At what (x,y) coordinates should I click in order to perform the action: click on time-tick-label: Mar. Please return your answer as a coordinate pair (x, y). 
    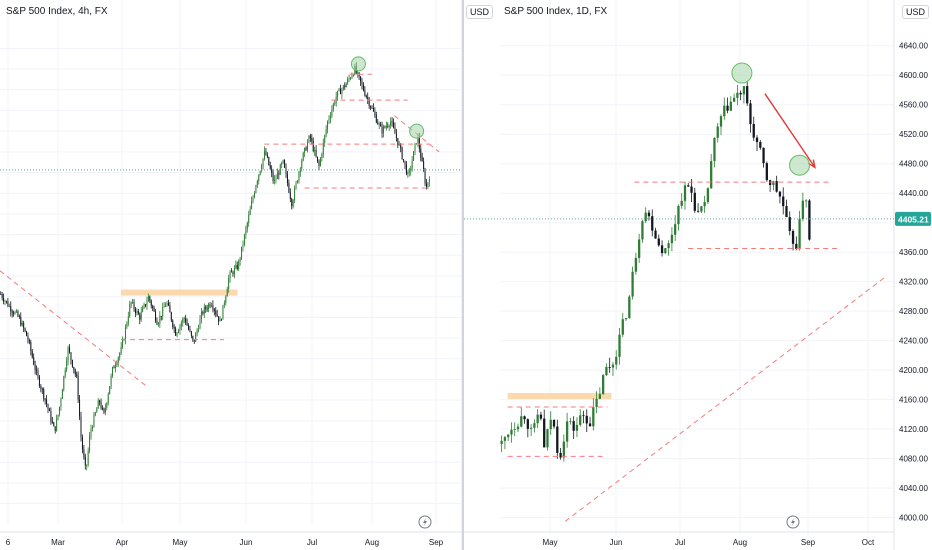
    Looking at the image, I should click on (58, 542).